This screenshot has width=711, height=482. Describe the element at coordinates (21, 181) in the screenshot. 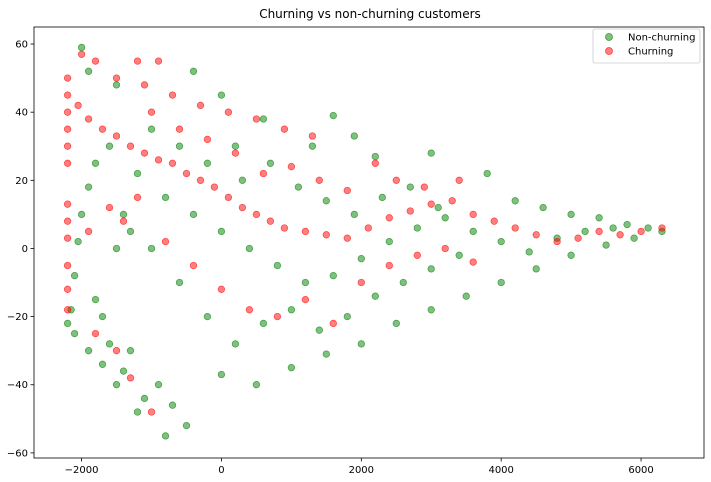

I see `y-tick-label: 20` at that location.